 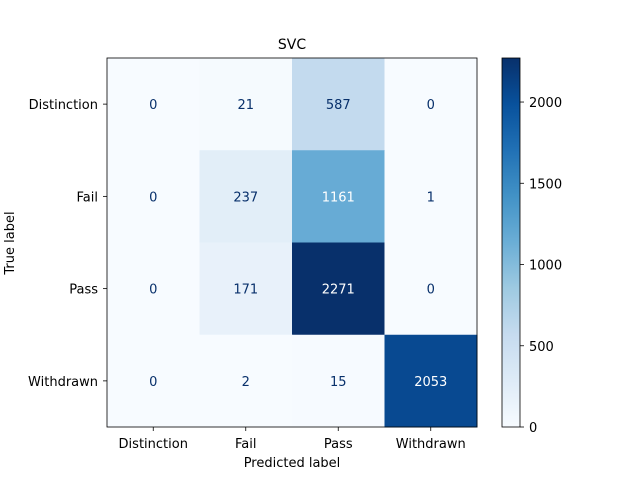 What do you see at coordinates (533, 428) in the screenshot?
I see `colorbar-tick-label: 0` at bounding box center [533, 428].